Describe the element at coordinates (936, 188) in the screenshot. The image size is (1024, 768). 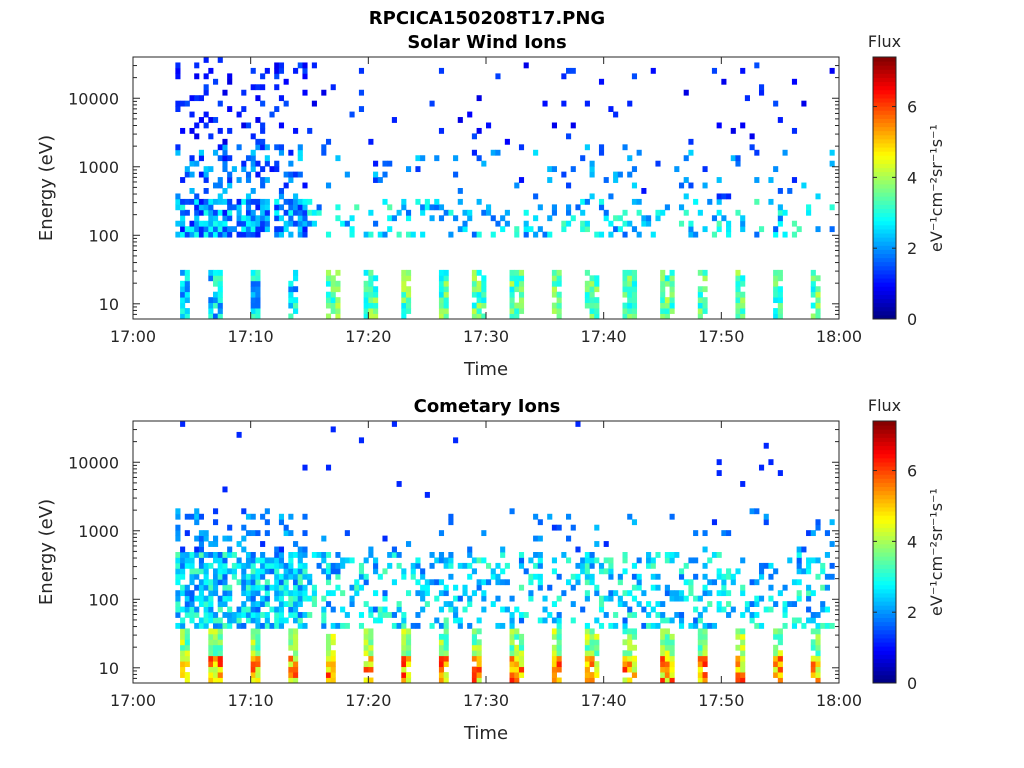
I see `colorbar-unit-label: eV⁻¹cm⁻²sr⁻¹s⁻¹` at that location.